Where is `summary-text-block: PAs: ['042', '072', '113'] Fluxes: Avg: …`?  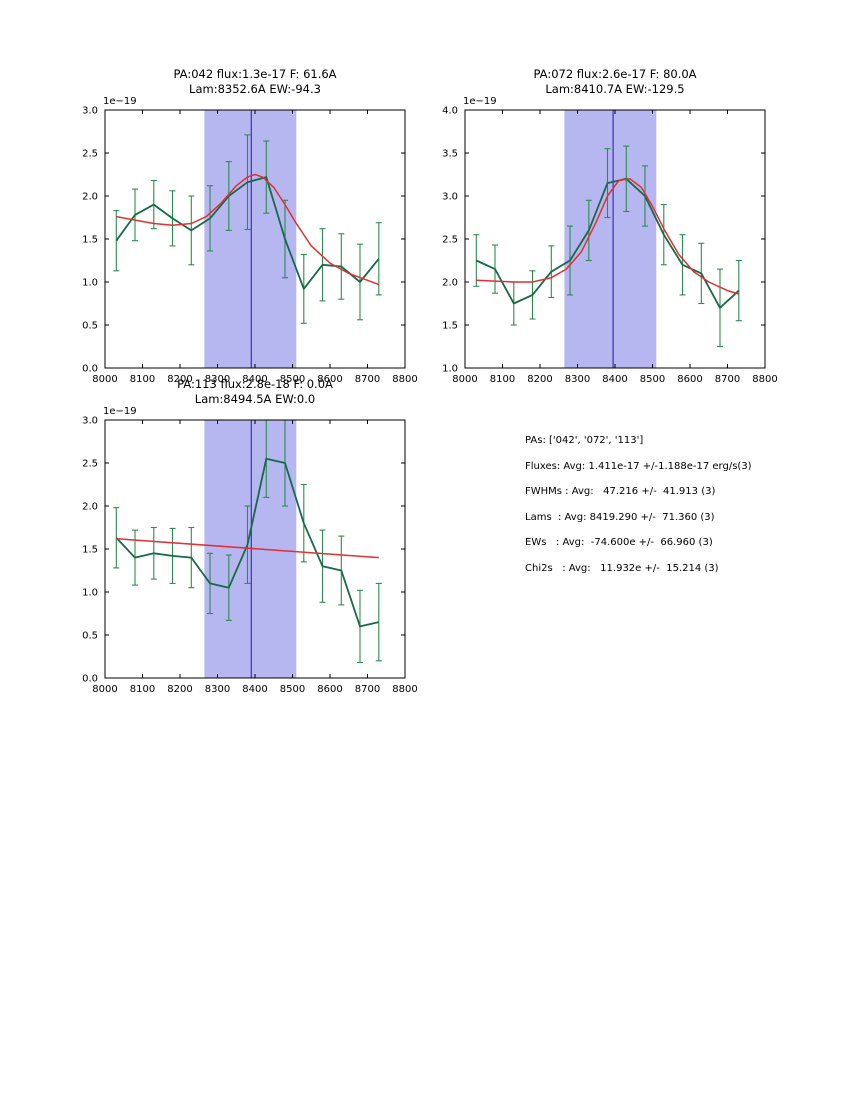 summary-text-block: PAs: ['042', '072', '113'] Fluxes: Avg: … is located at coordinates (638, 505).